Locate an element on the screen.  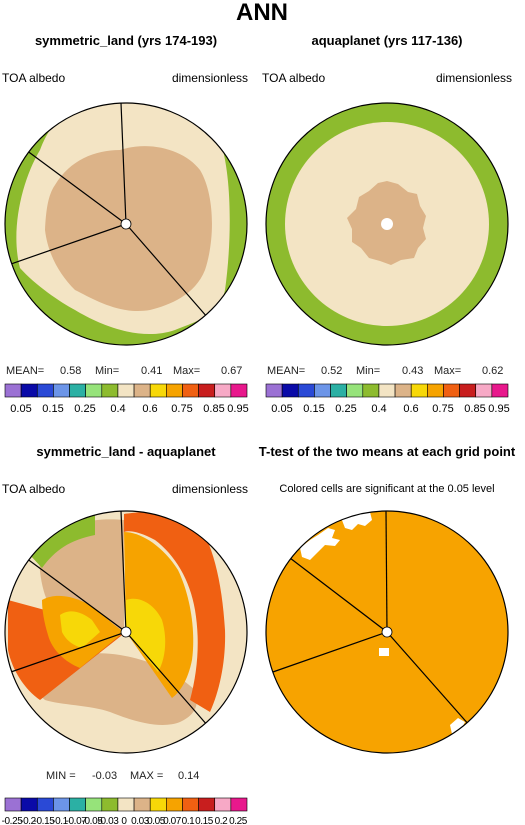
max-label: Max= is located at coordinates (447, 371).